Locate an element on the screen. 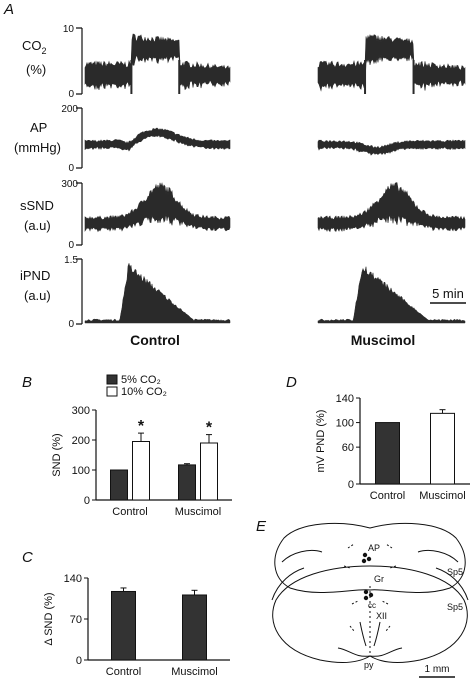 Image resolution: width=473 pixels, height=680 pixels. legend-label: 5% CO₂ is located at coordinates (141, 380).